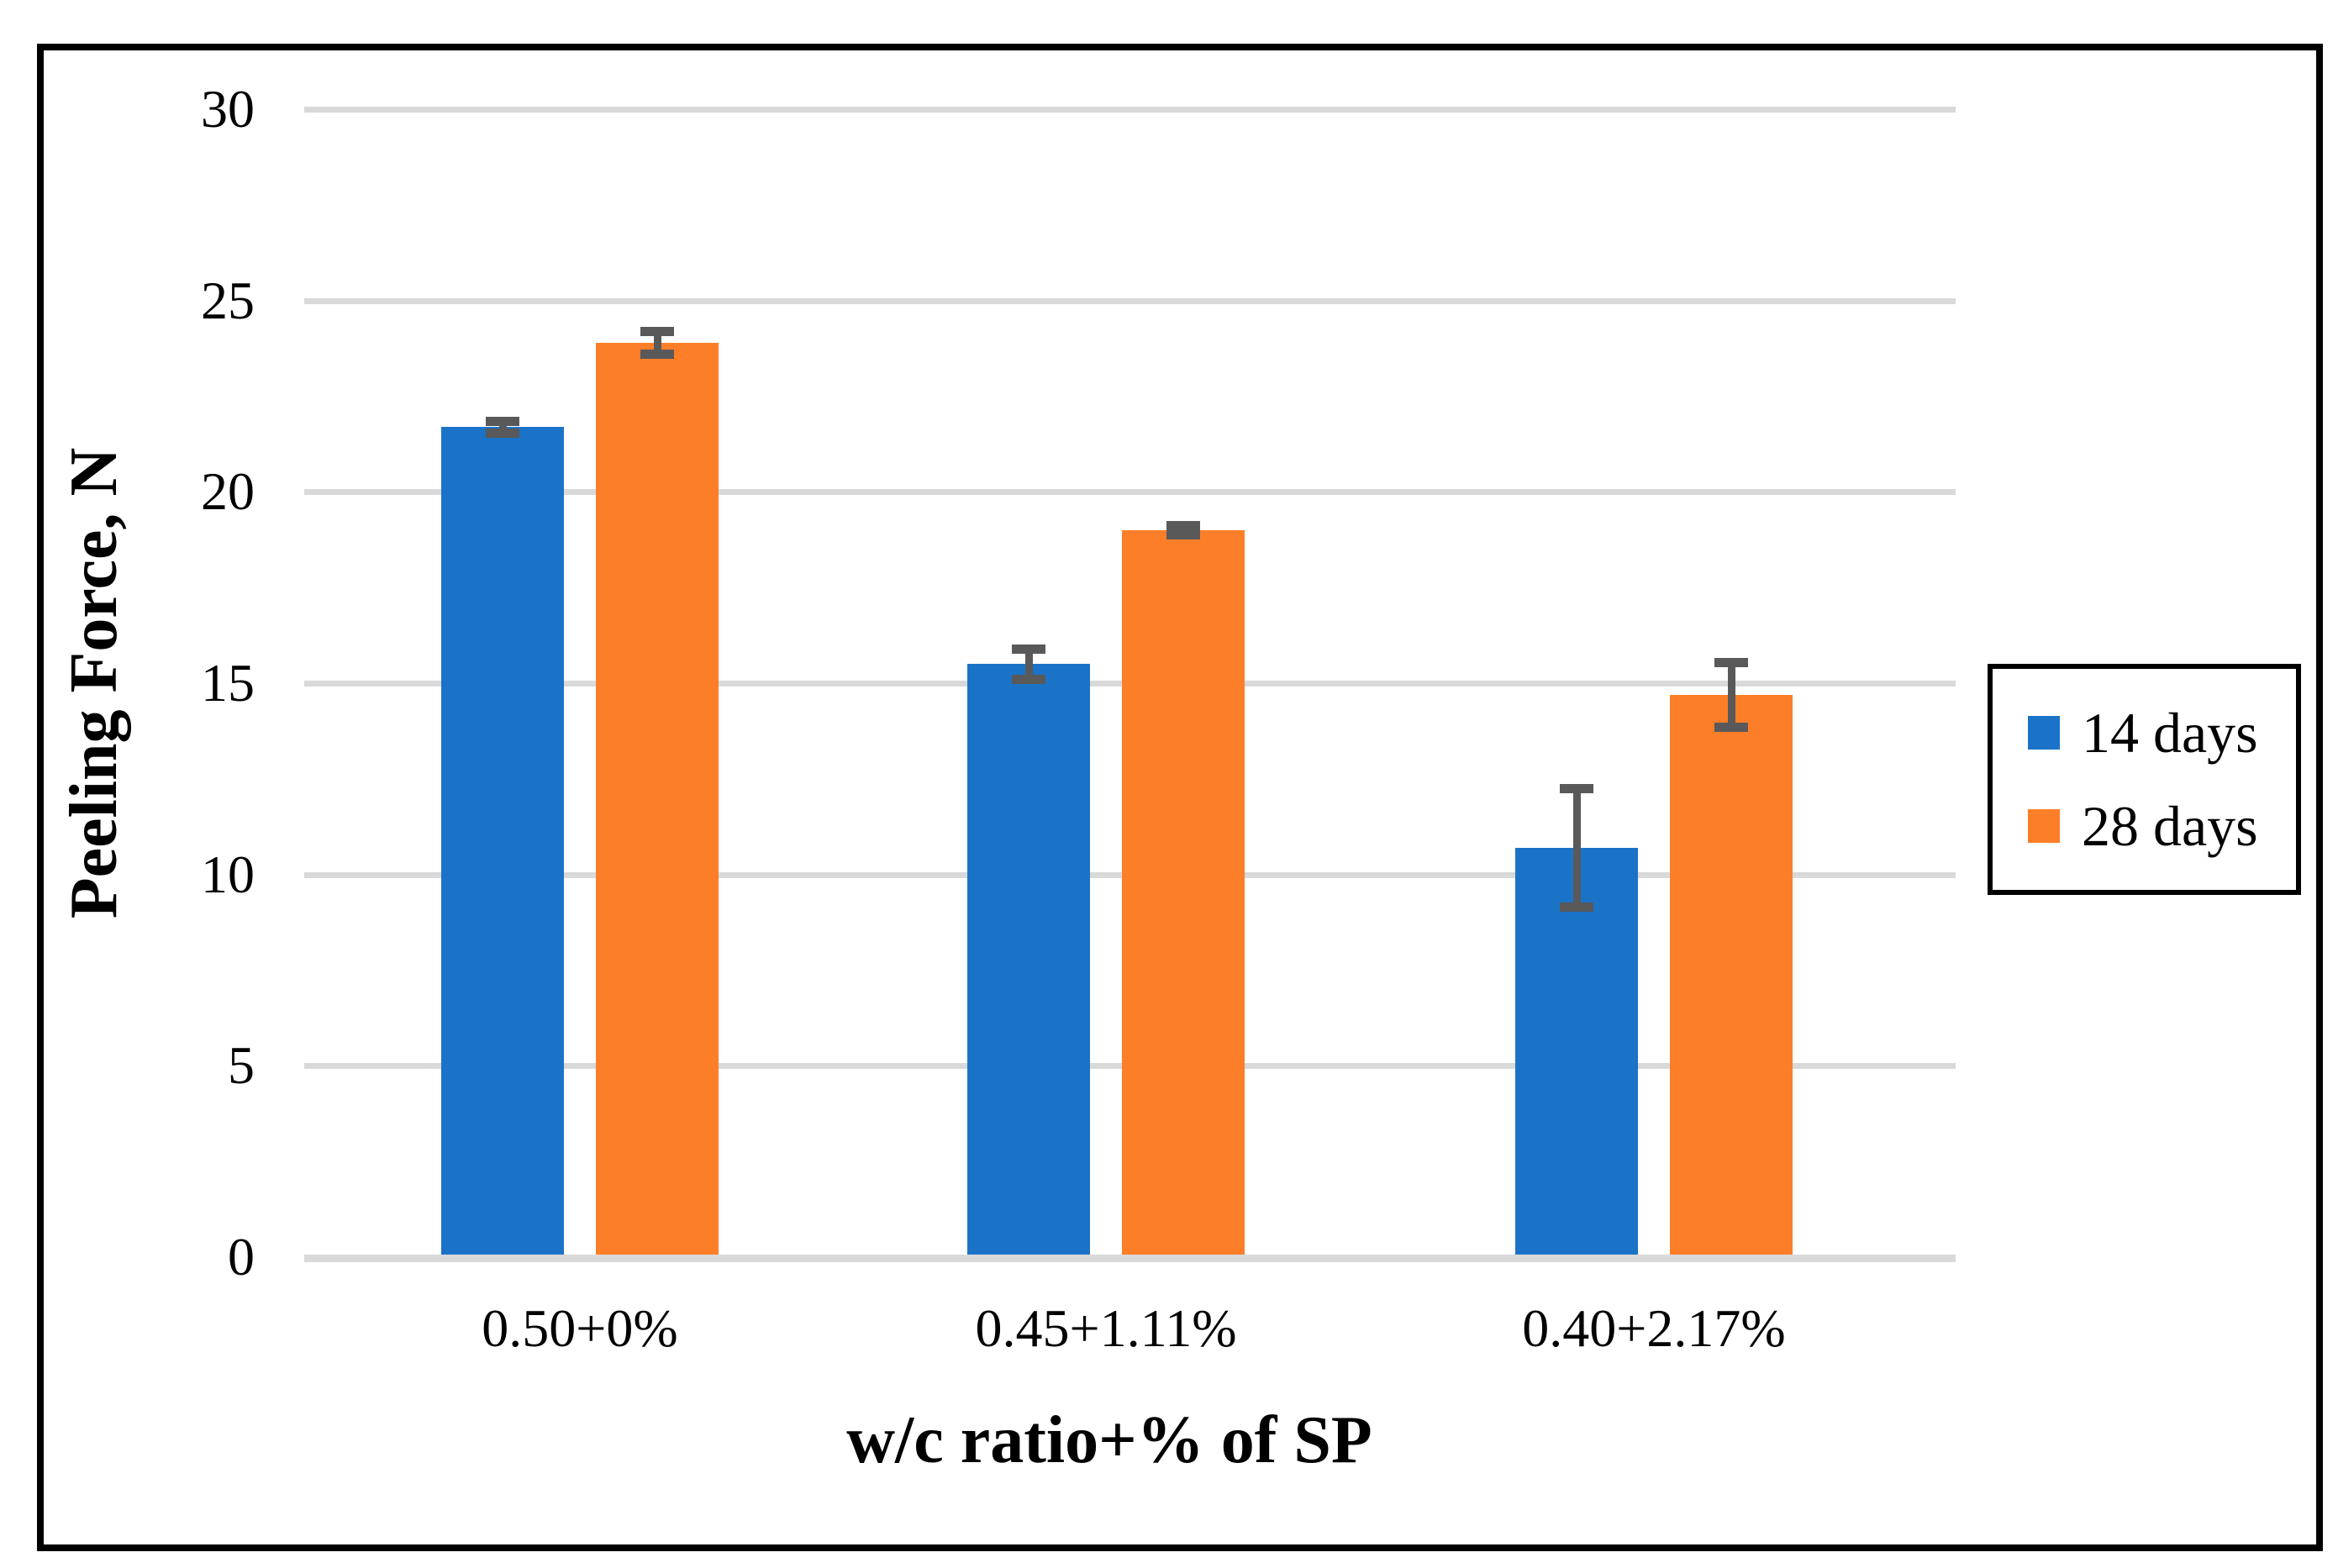  Describe the element at coordinates (1731, 695) in the screenshot. I see `error-bar-28-days-0.40+2.17%` at that location.